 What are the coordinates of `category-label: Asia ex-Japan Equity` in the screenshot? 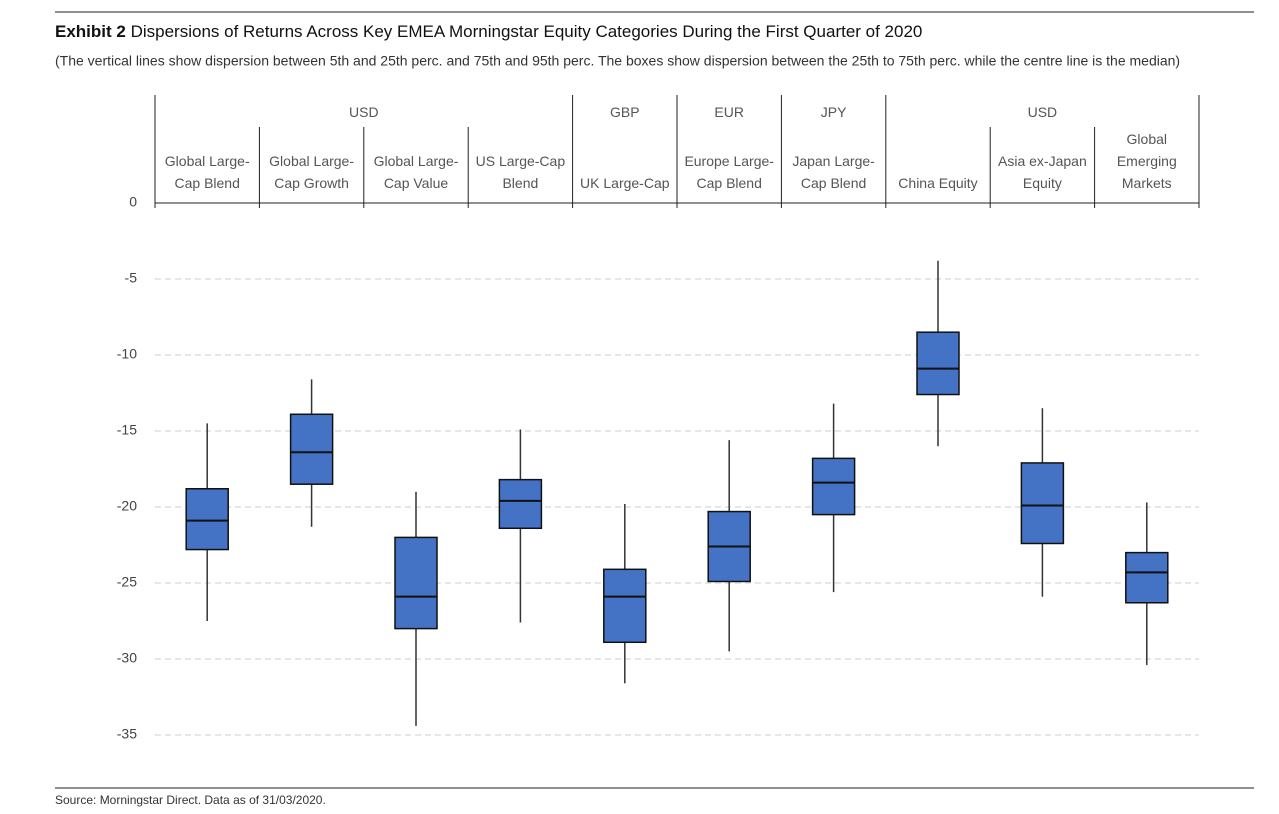 It's located at (1042, 172).